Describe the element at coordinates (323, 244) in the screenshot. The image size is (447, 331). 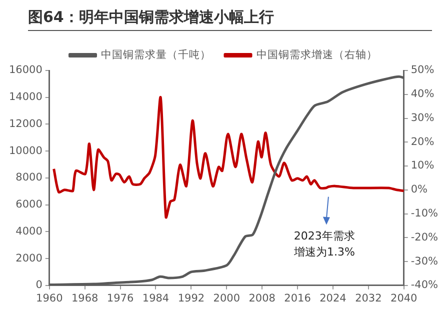
I see `annotation: 2023年需求增速为1.3%` at that location.